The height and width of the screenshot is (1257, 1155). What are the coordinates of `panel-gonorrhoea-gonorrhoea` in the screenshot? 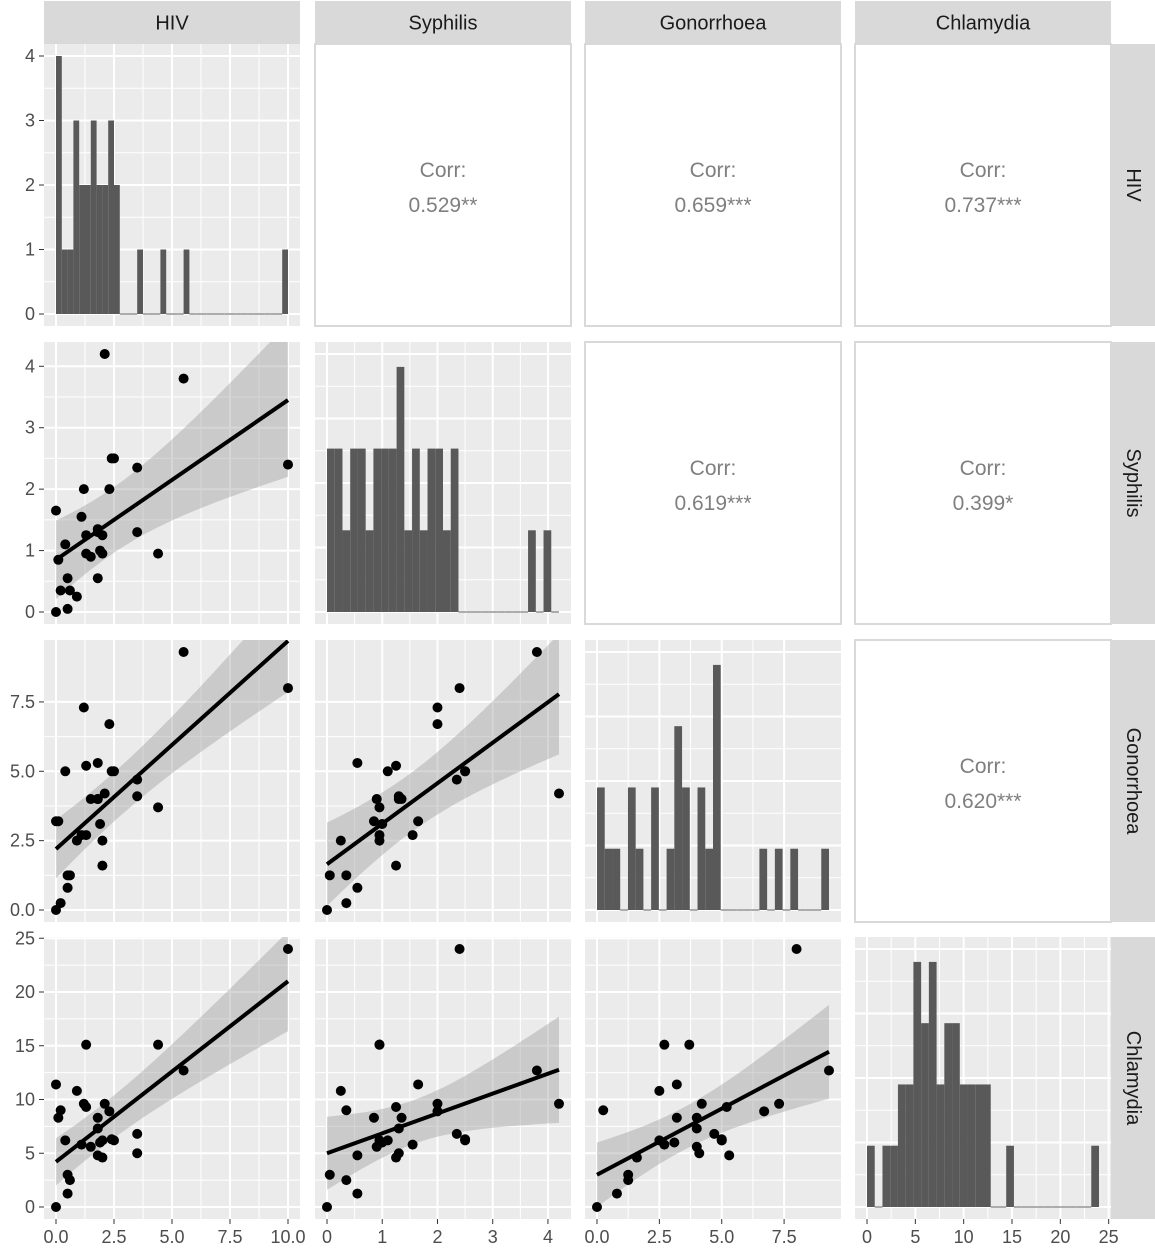 It's located at (713, 781).